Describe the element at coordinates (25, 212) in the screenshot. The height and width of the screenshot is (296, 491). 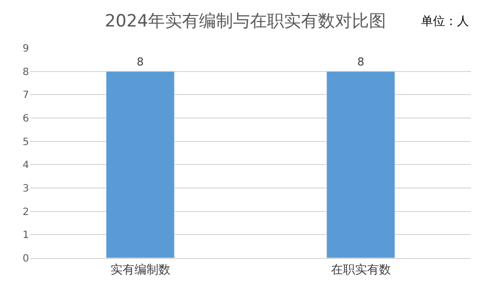
I see `y-tick-label: 2` at that location.